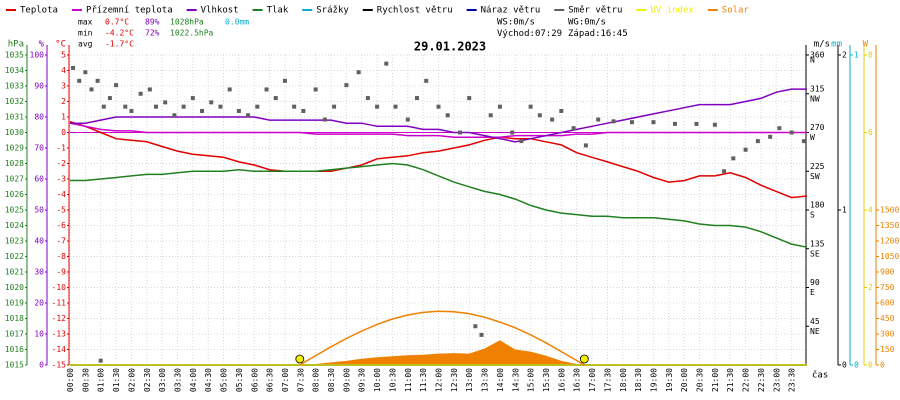 This screenshot has height=400, width=900. Describe the element at coordinates (870, 287) in the screenshot. I see `y-tick-label: 2` at that location.